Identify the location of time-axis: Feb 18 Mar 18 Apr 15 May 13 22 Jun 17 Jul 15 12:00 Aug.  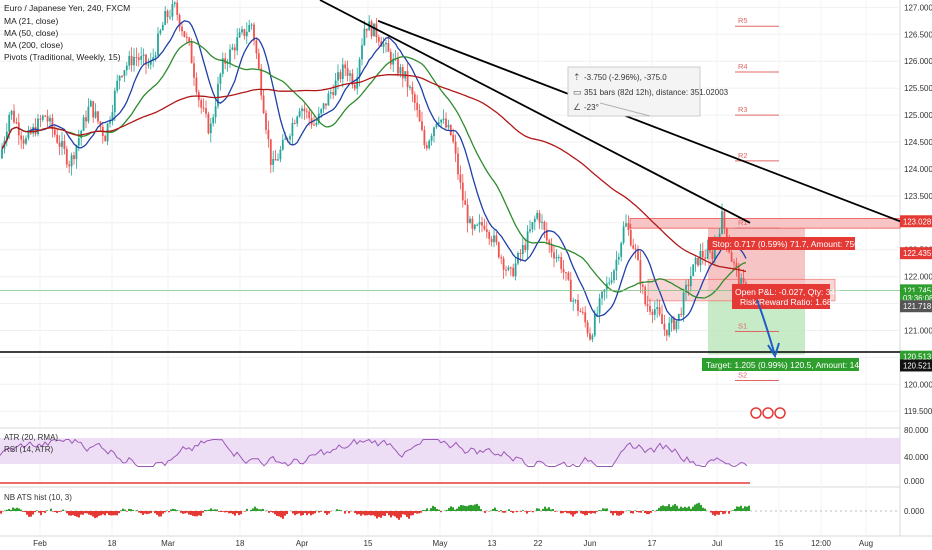
(453, 543).